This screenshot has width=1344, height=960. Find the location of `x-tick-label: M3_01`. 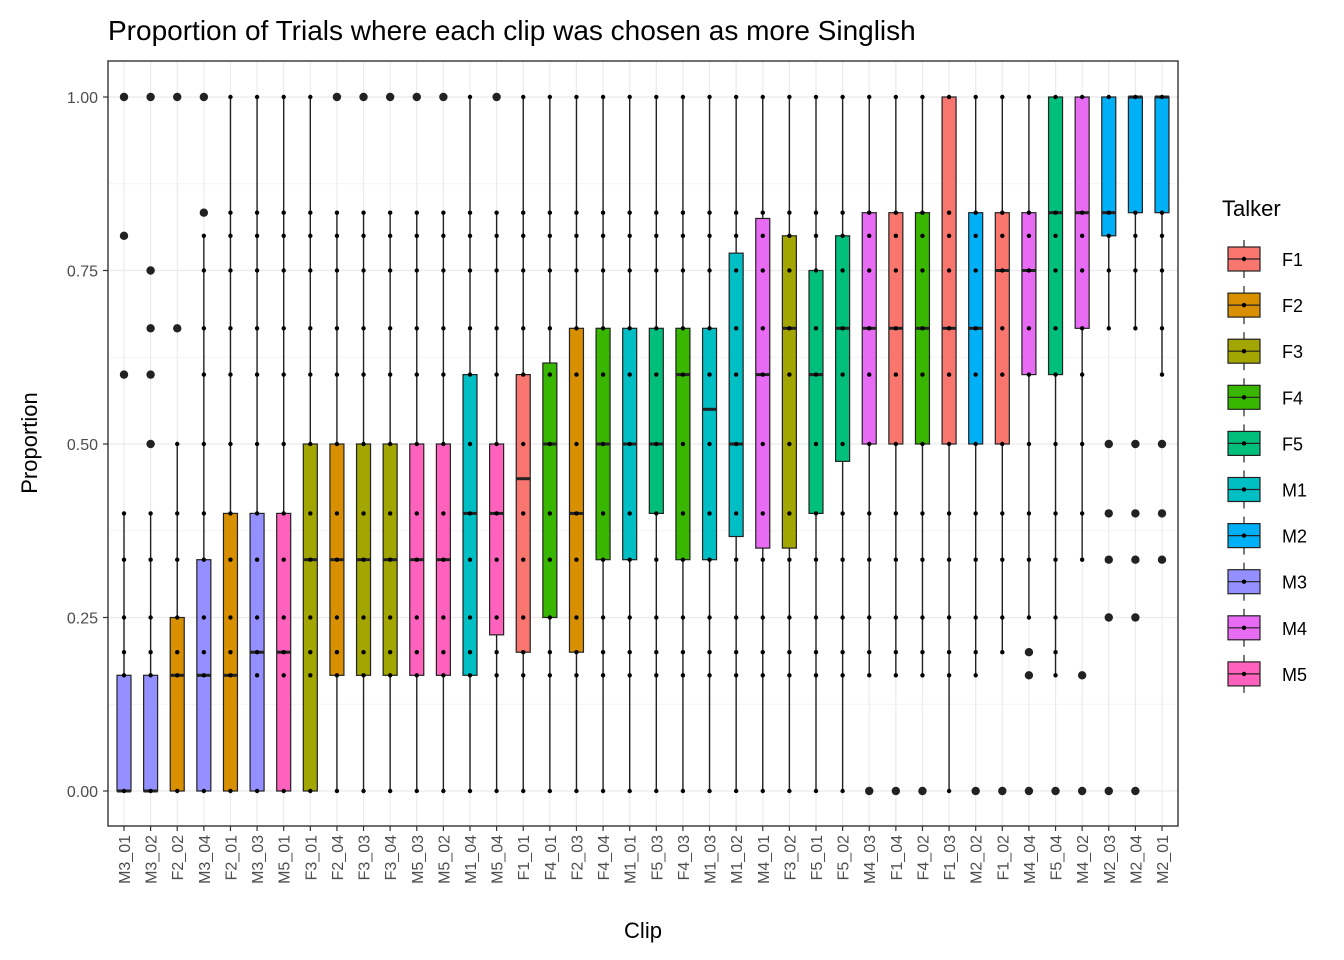

x-tick-label: M3_01 is located at coordinates (125, 859).